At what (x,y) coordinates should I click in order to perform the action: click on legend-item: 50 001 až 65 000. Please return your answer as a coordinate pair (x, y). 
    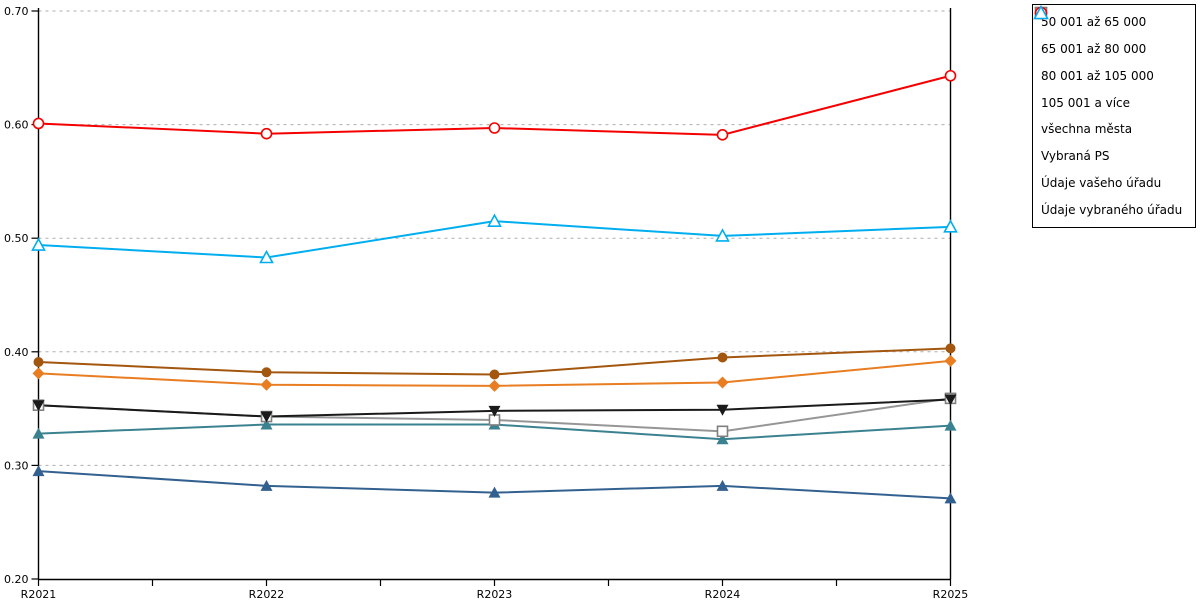
    Looking at the image, I should click on (1113, 20).